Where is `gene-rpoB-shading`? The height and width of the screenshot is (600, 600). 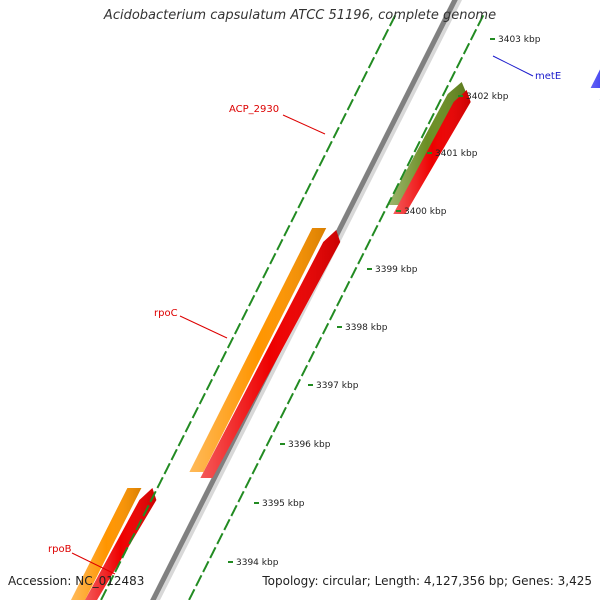
gene-rpoB-shading is located at coordinates (106, 544).